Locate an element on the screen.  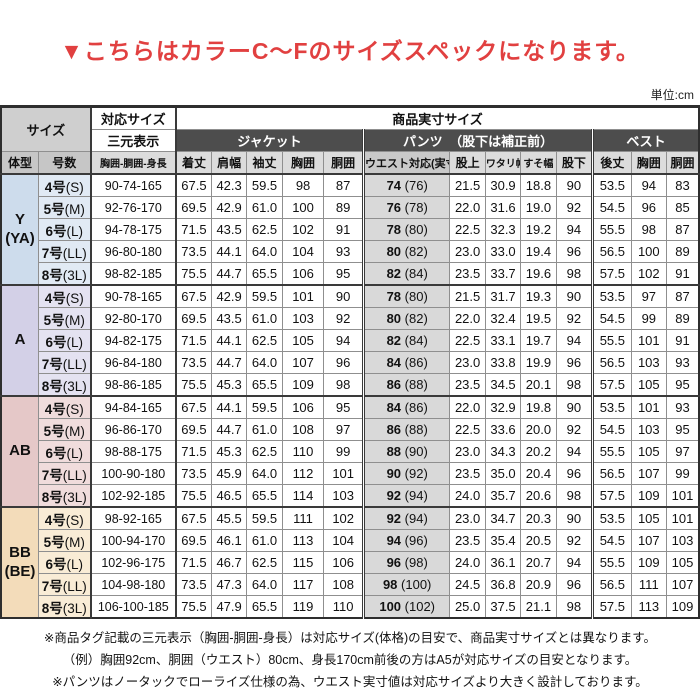
vest-value-cell: 103 is located at coordinates (649, 362).